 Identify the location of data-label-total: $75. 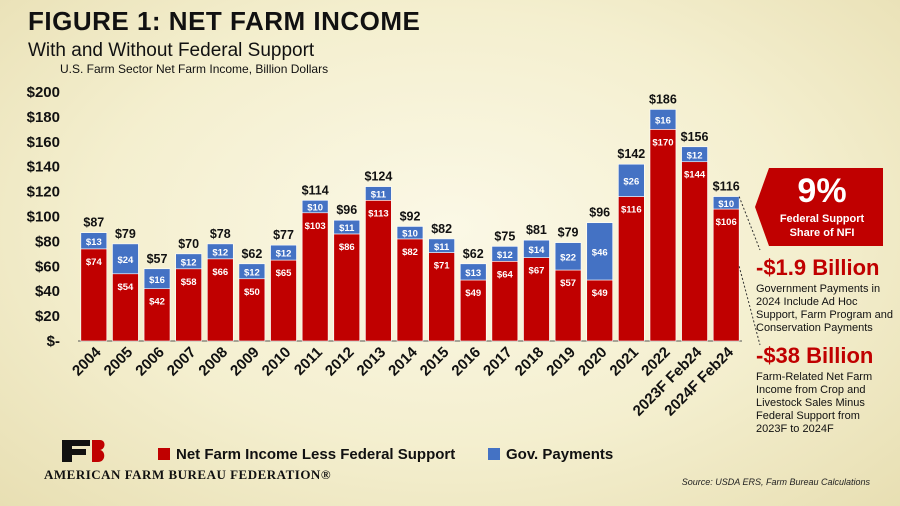
(504, 236).